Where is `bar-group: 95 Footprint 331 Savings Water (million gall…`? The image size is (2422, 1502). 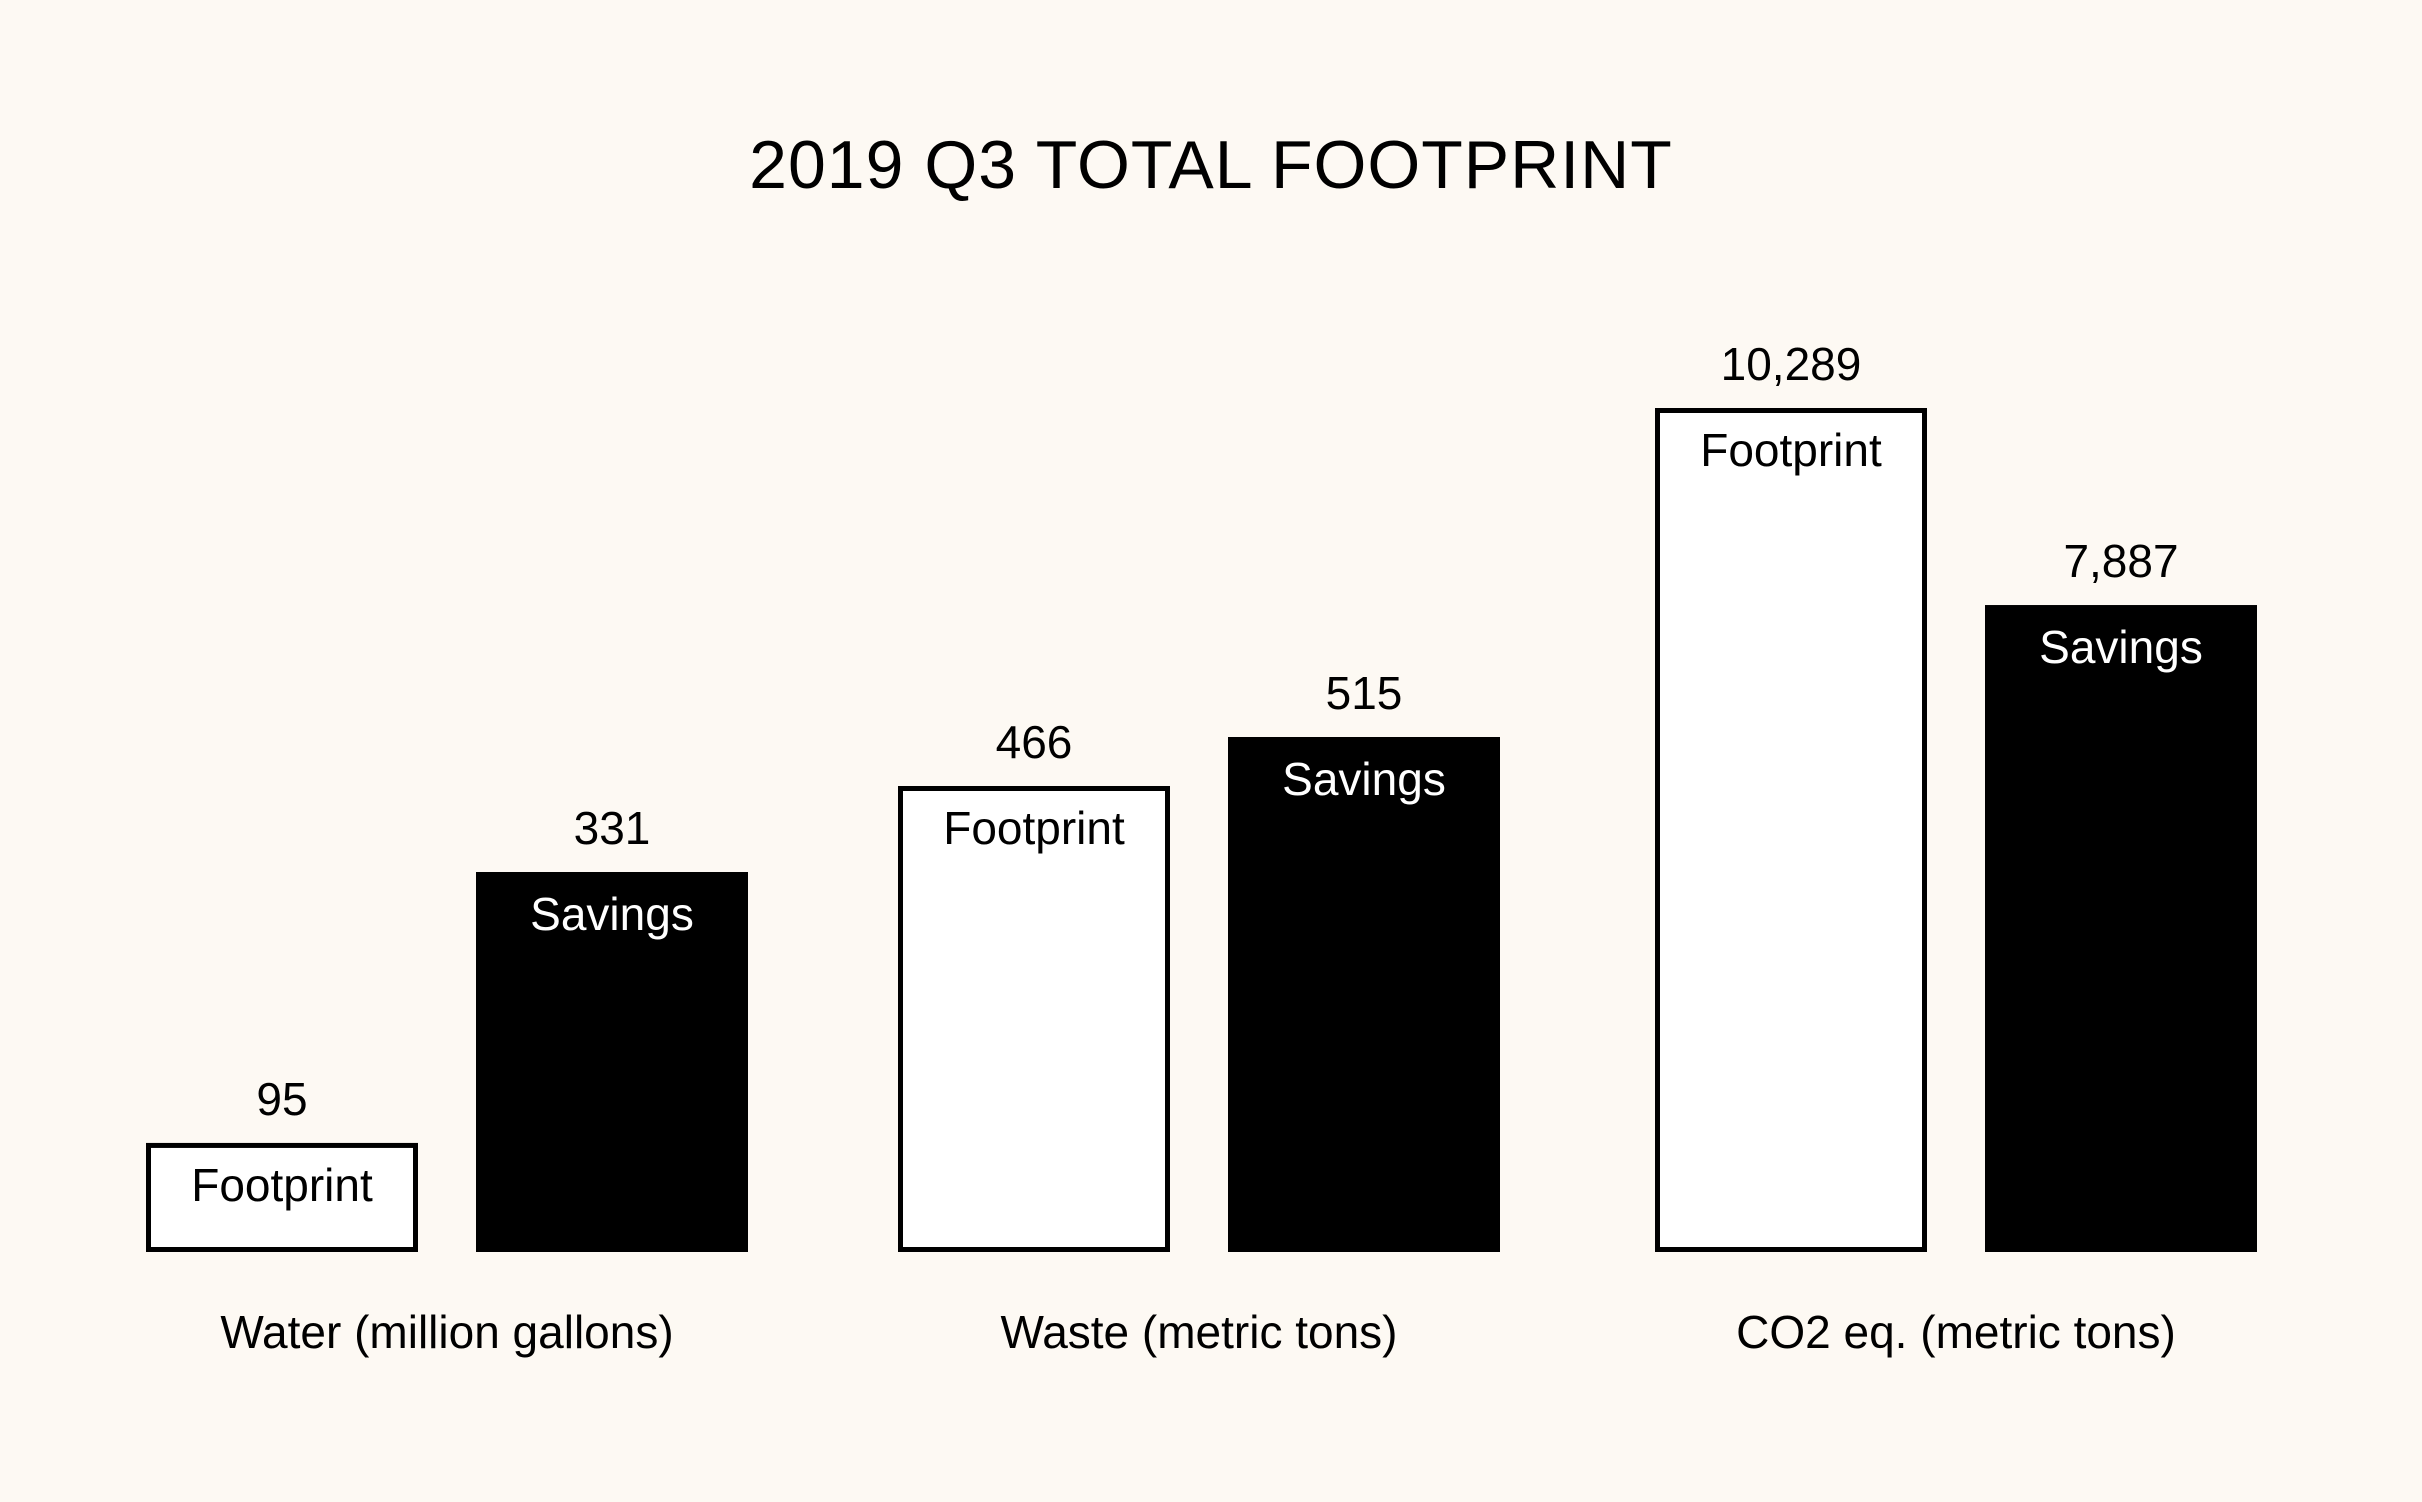 bar-group: 95 Footprint 331 Savings Water (million gall… is located at coordinates (447, 1080).